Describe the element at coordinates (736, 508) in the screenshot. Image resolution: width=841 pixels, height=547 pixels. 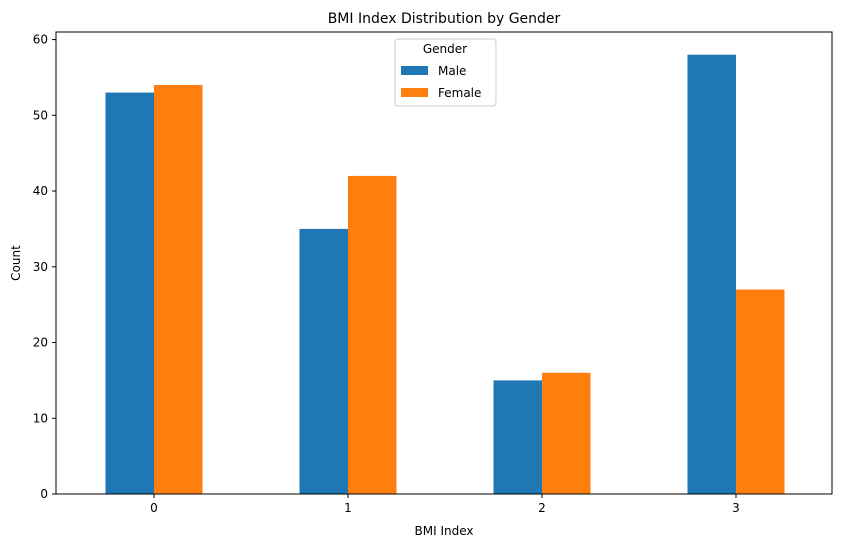
I see `x-tick-label: 3` at that location.